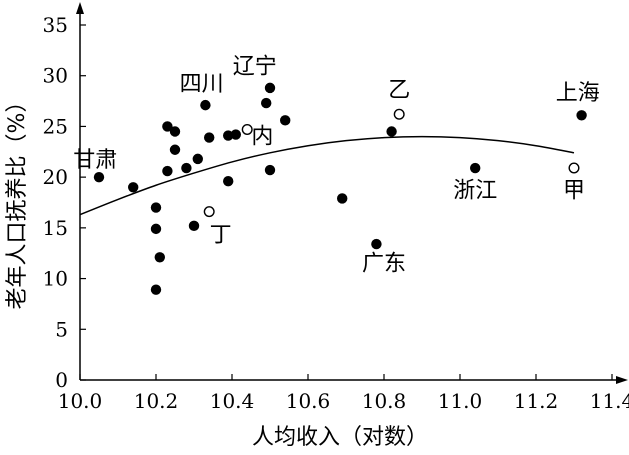 This screenshot has width=629, height=455. What do you see at coordinates (55, 25) in the screenshot?
I see `y-tick-label: 35` at bounding box center [55, 25].